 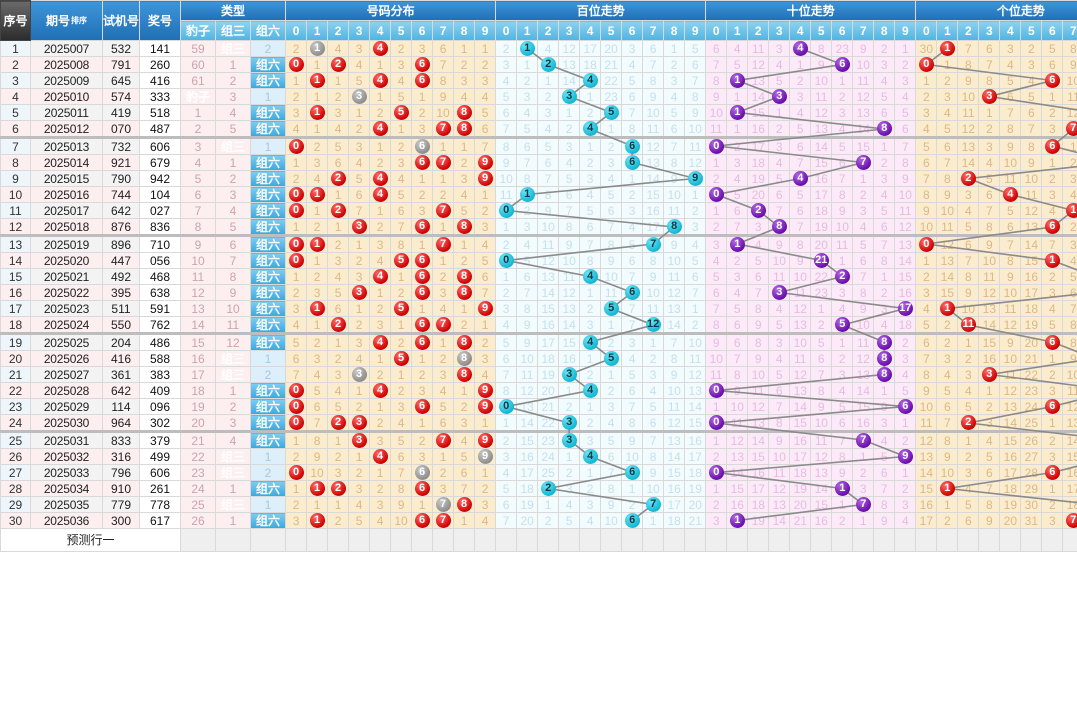 I want to click on row-type-z6: 组六, so click(x=268, y=129).